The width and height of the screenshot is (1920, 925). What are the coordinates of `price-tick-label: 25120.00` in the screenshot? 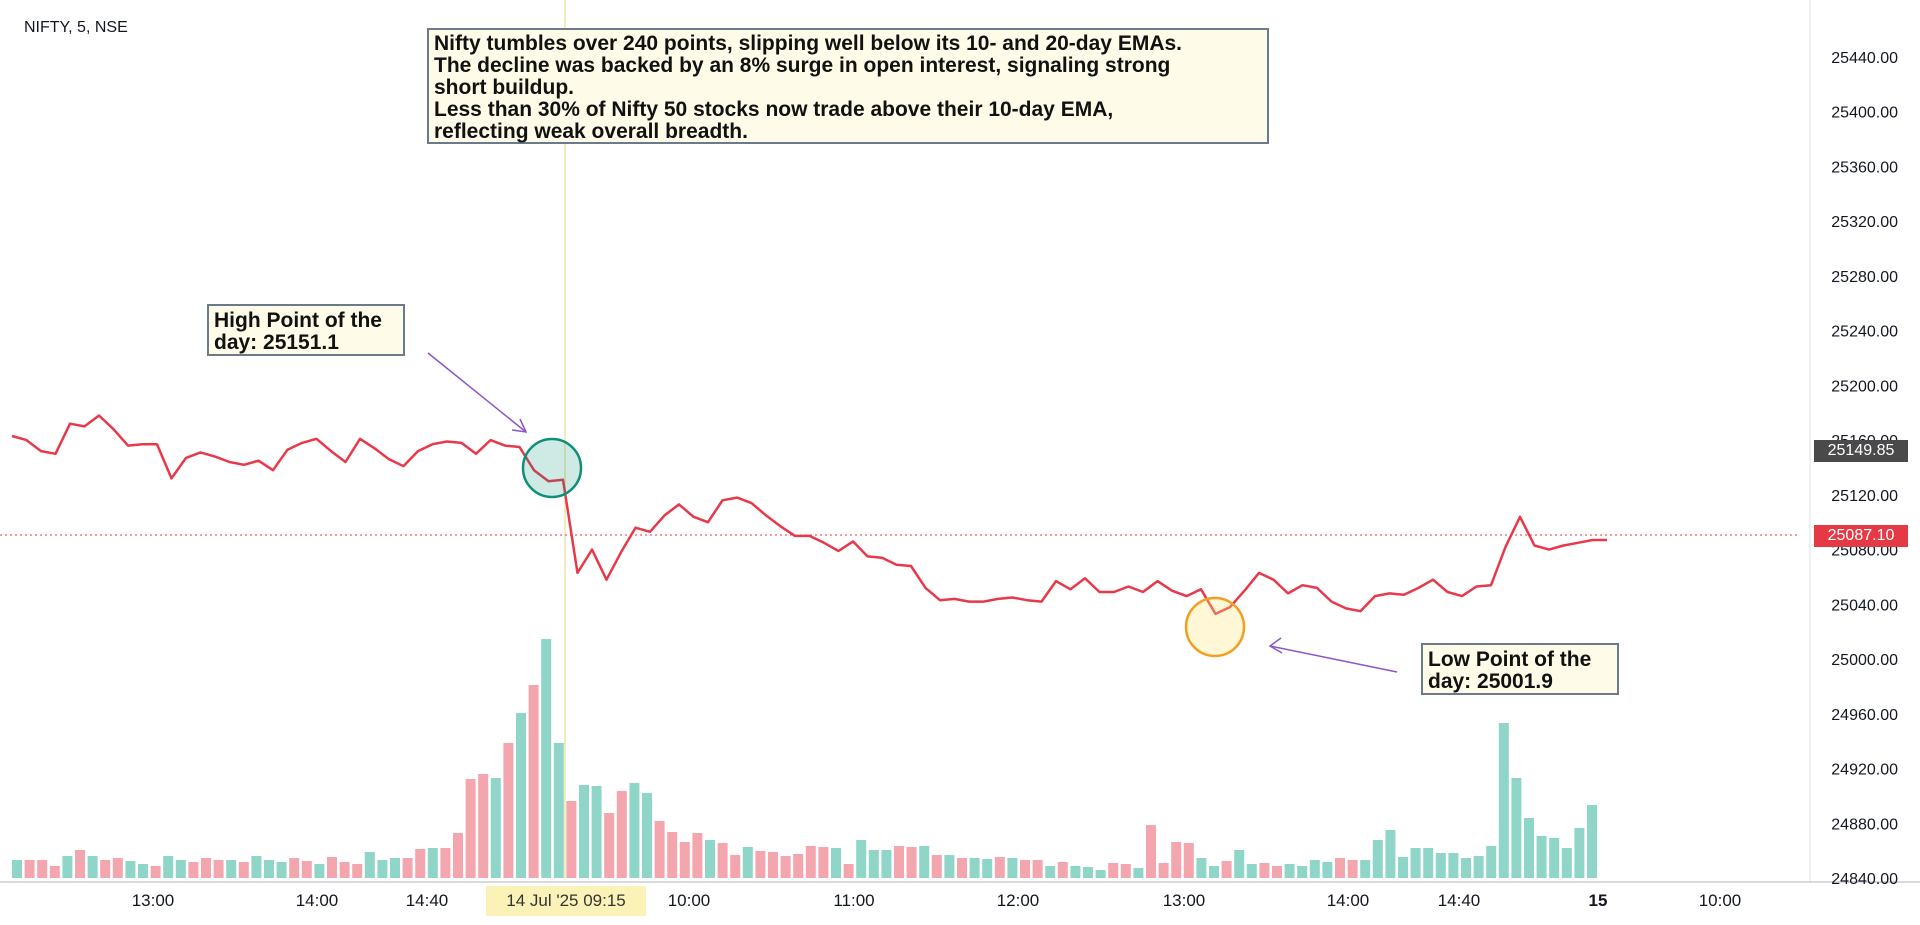 It's located at (1864, 496).